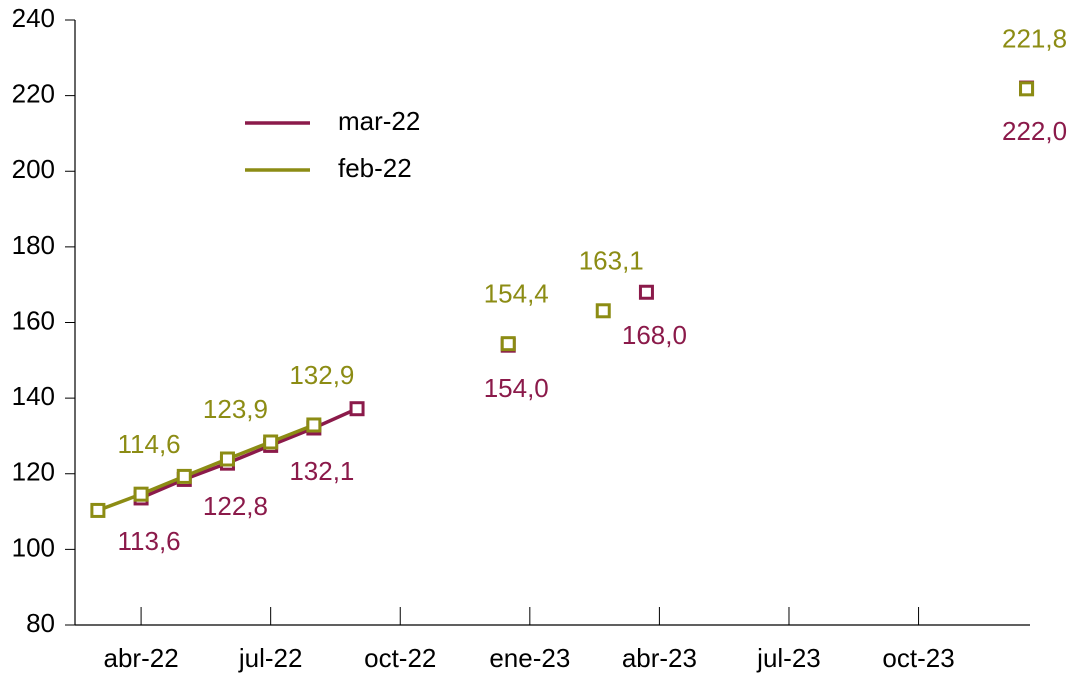  What do you see at coordinates (33, 18) in the screenshot?
I see `y-tick-label: 240` at bounding box center [33, 18].